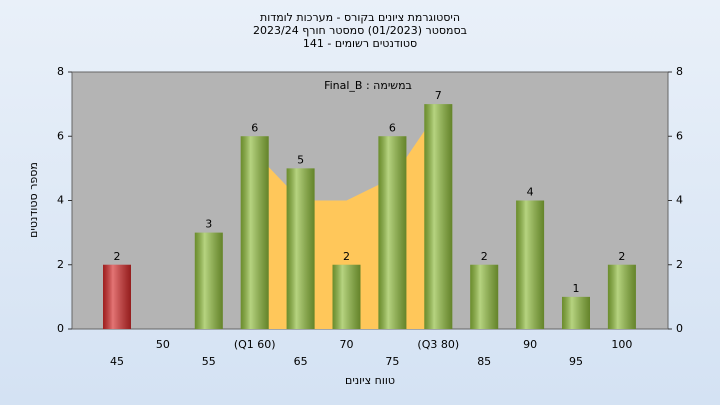 The image size is (720, 405). I want to click on y2-tick-label: 8, so click(679, 71).